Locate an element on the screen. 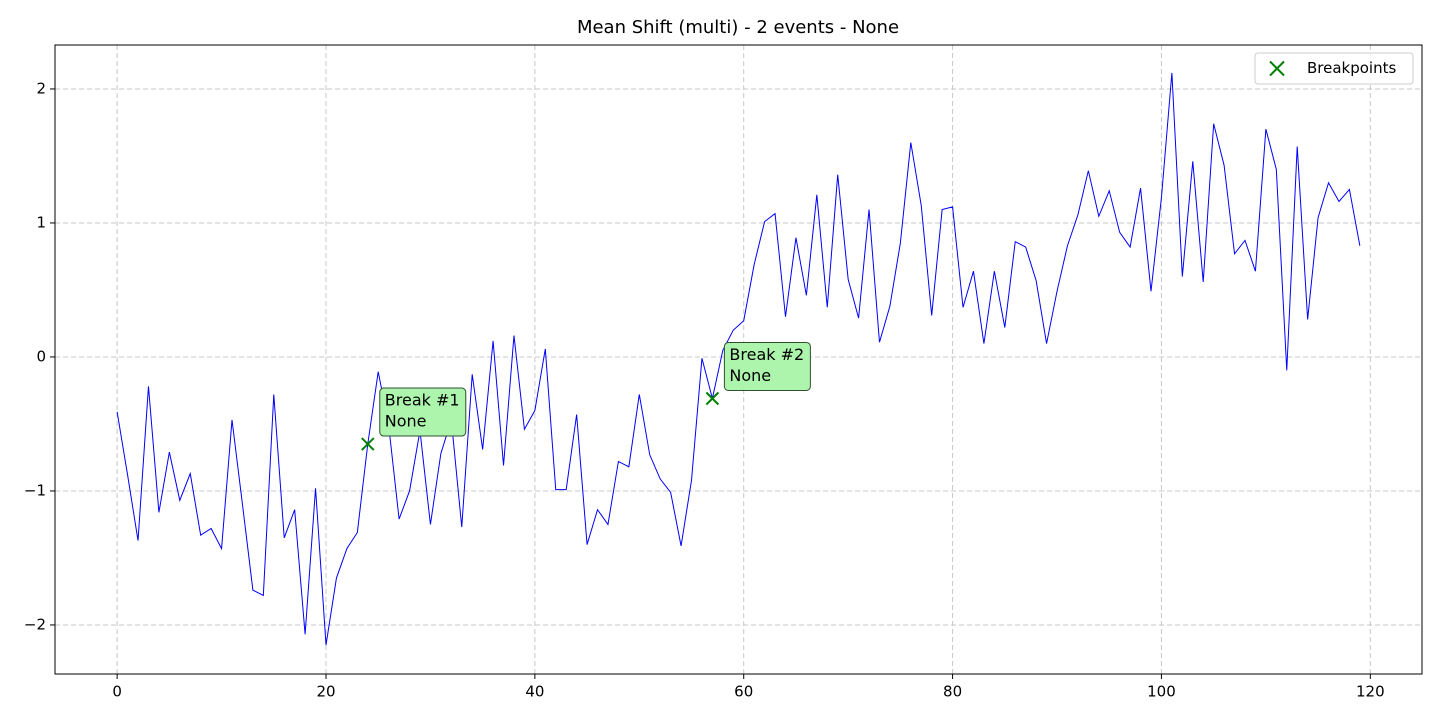 The image size is (1440, 720). y-tick-label: −2 is located at coordinates (35, 624).